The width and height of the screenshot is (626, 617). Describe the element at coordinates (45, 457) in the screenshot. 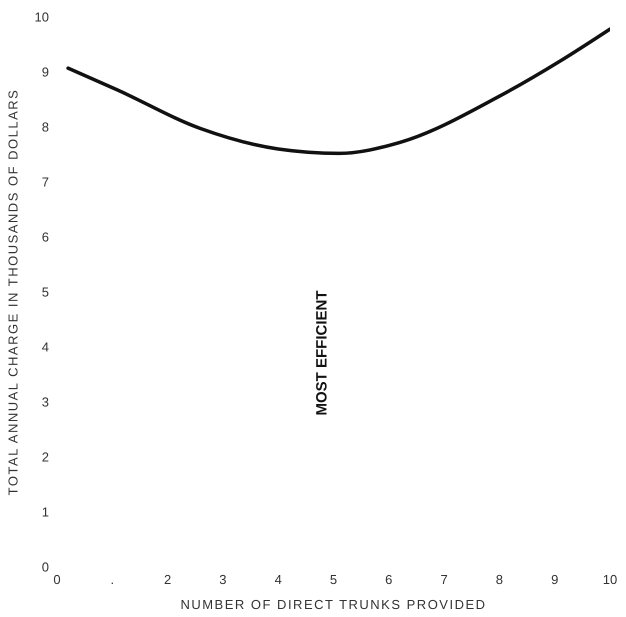

I see `y-tick-label: 2` at that location.